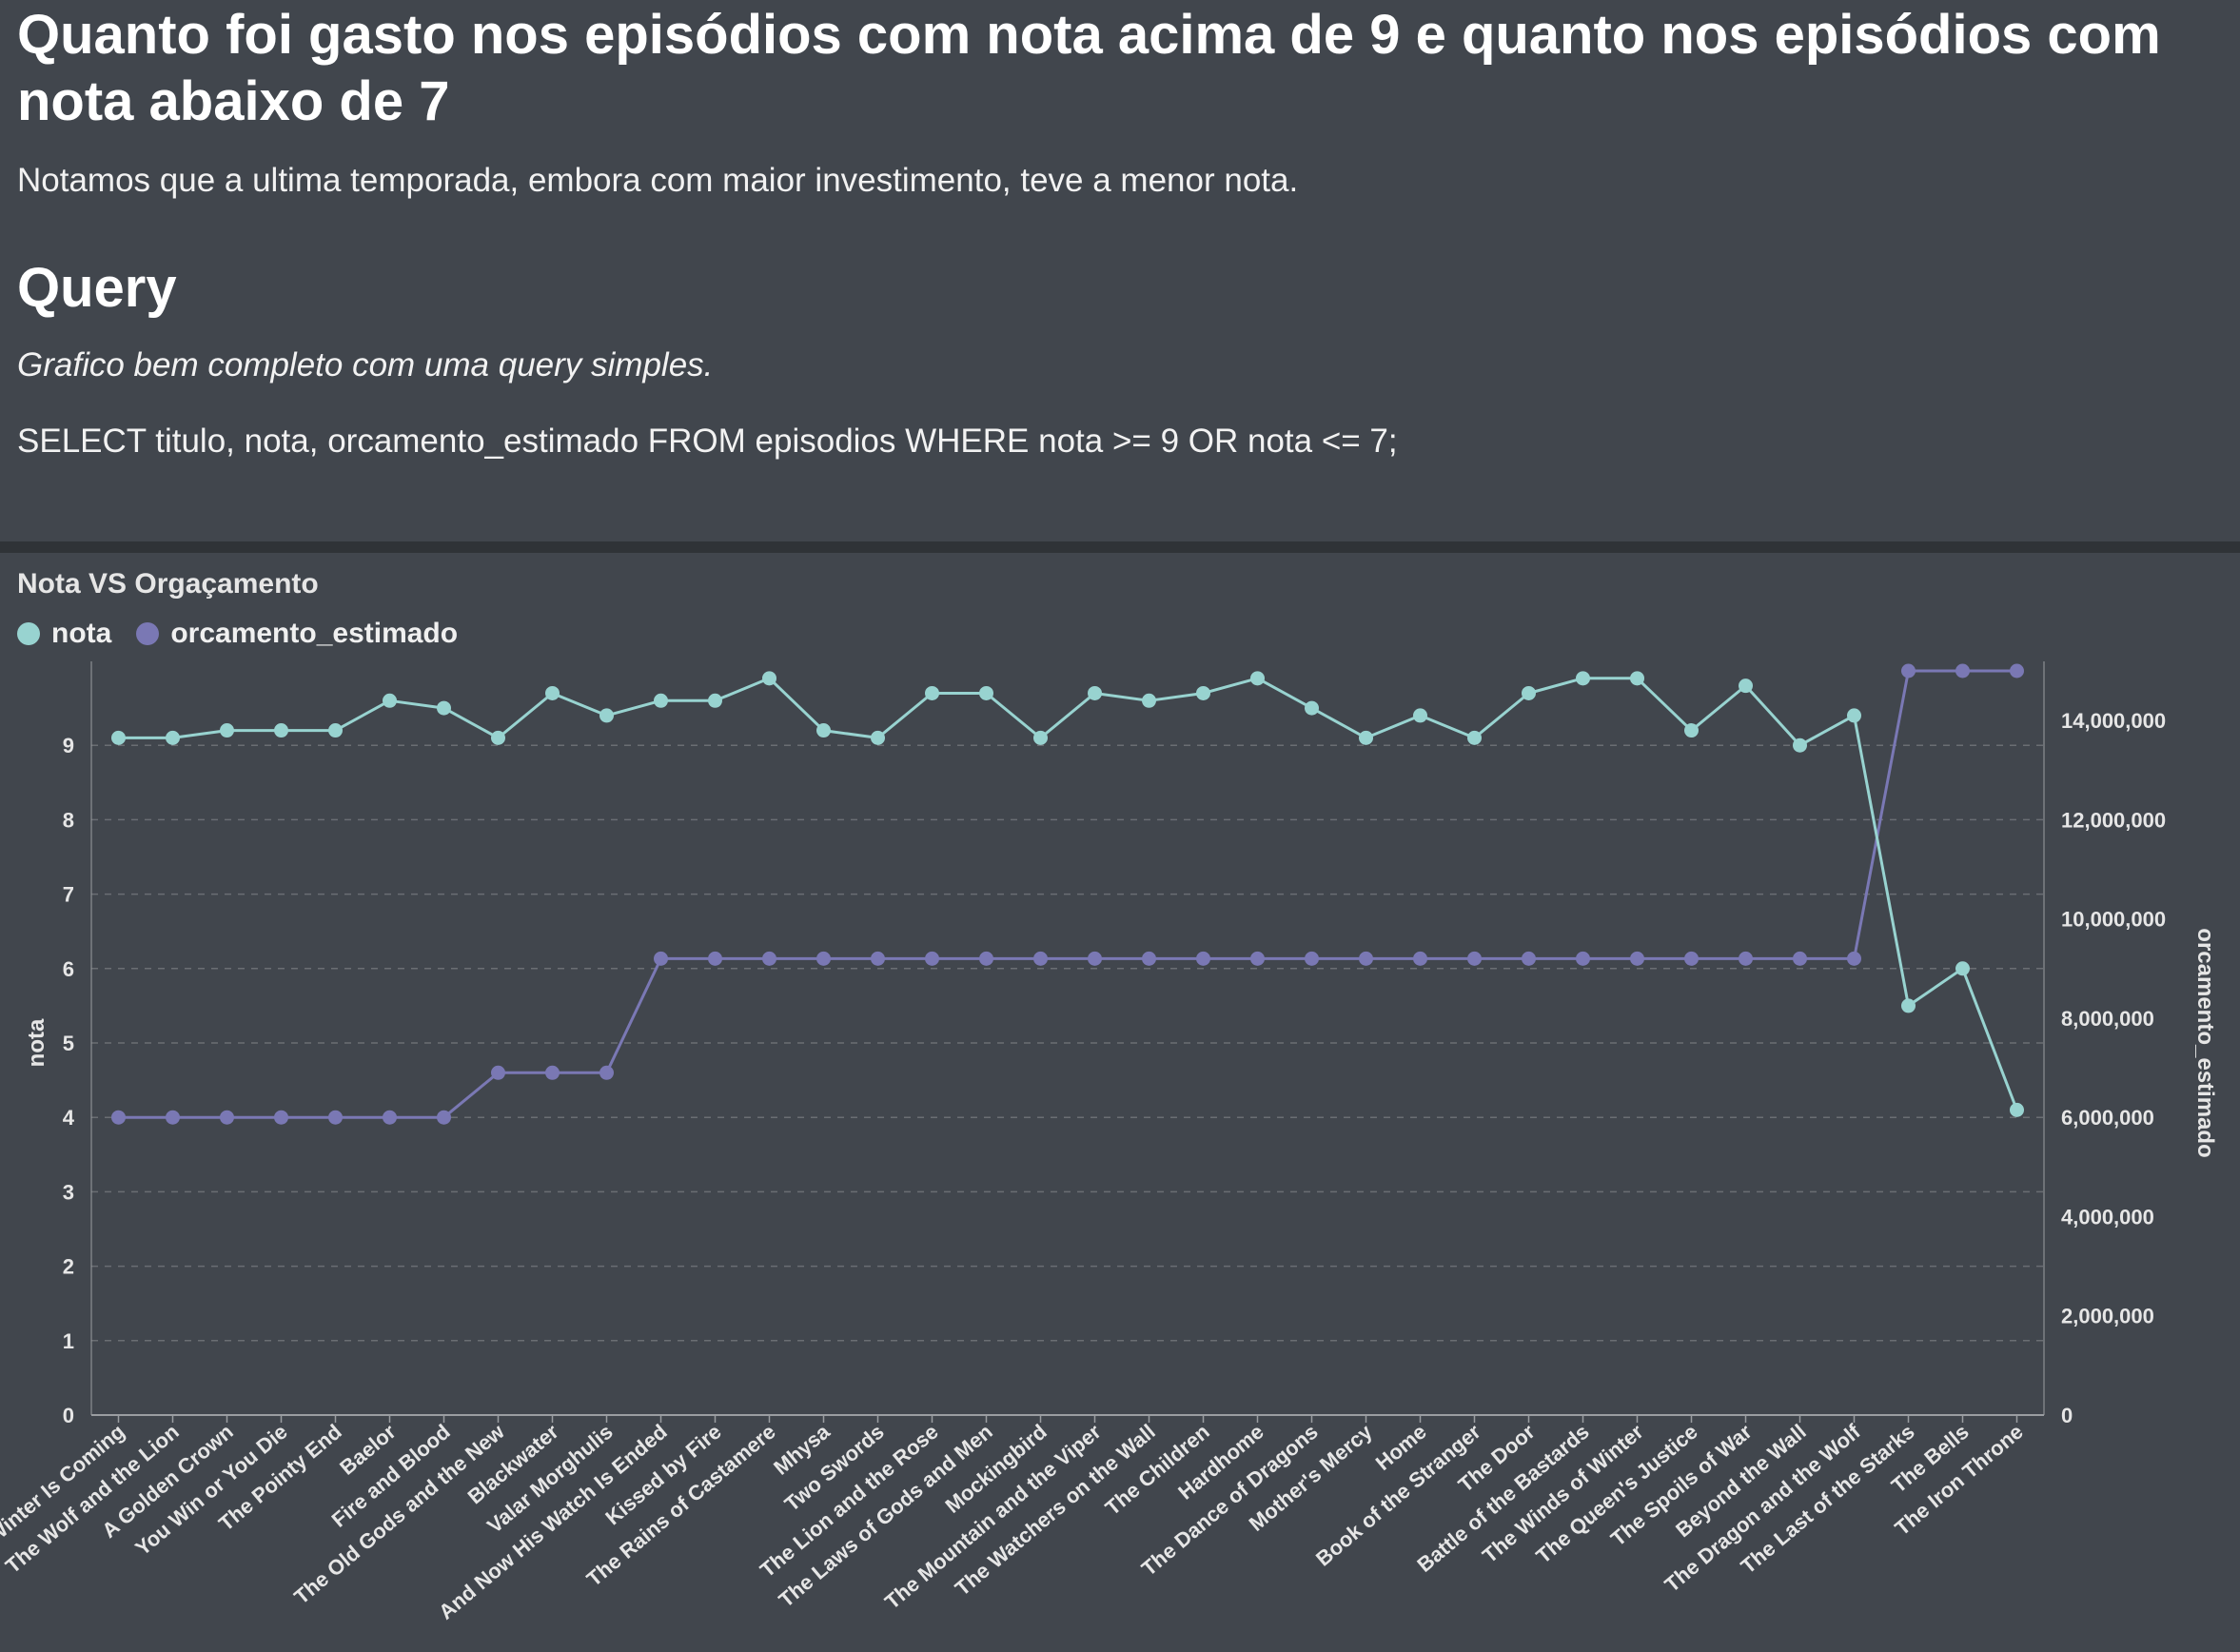  What do you see at coordinates (68, 1267) in the screenshot?
I see `y-left-tick-label: 2` at bounding box center [68, 1267].